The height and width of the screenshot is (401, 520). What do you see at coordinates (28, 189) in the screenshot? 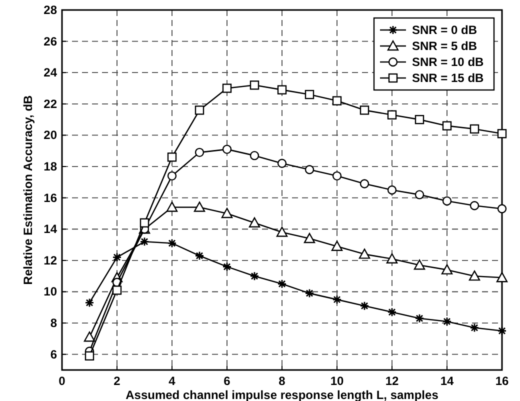
I see `y-axis-title: Relative Estimation Accuracy, dB` at bounding box center [28, 189].